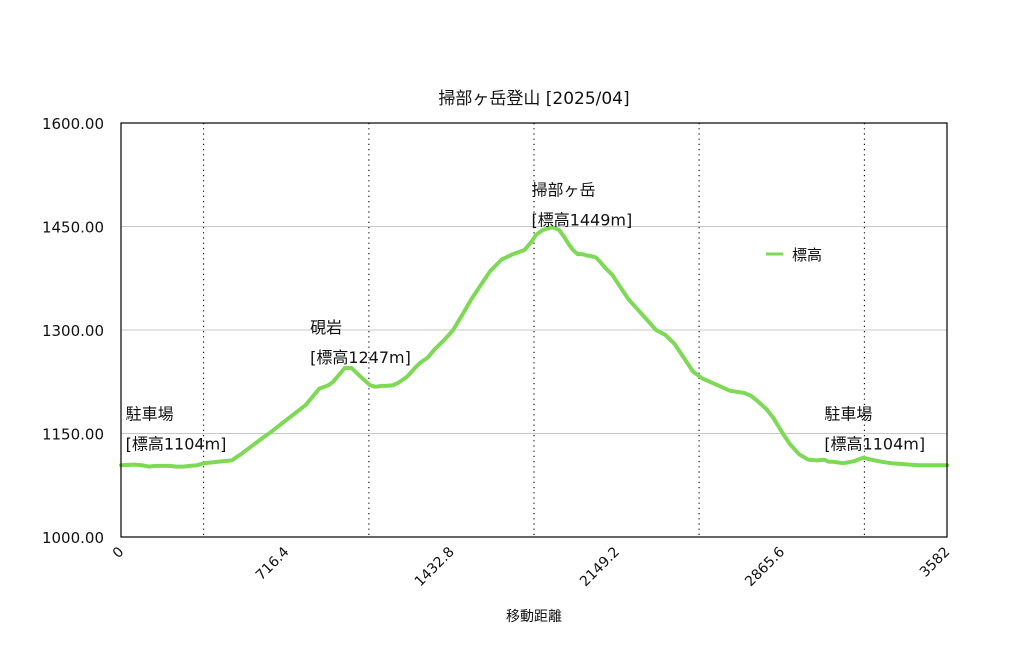 The image size is (1024, 654). I want to click on x-tick-layer: 0 716.4 1432.8 2149.2 2865.6 3582, so click(532, 567).